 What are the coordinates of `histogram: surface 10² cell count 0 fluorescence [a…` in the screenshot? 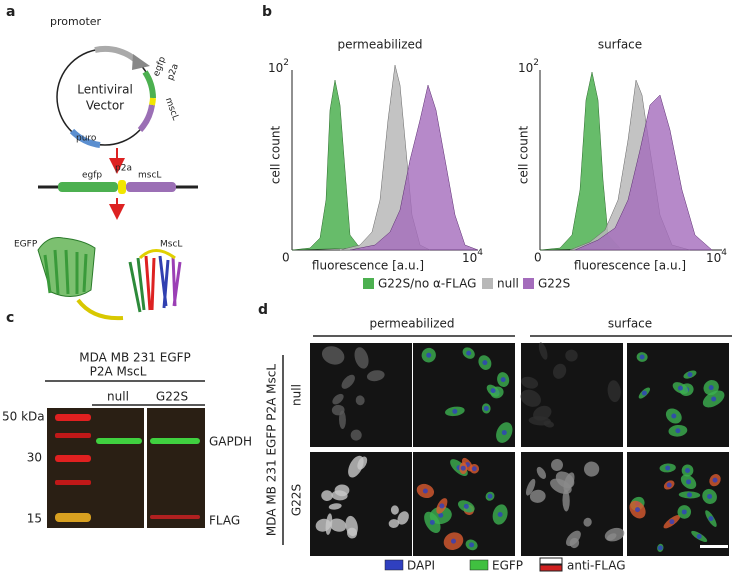 It's located at (622, 155).